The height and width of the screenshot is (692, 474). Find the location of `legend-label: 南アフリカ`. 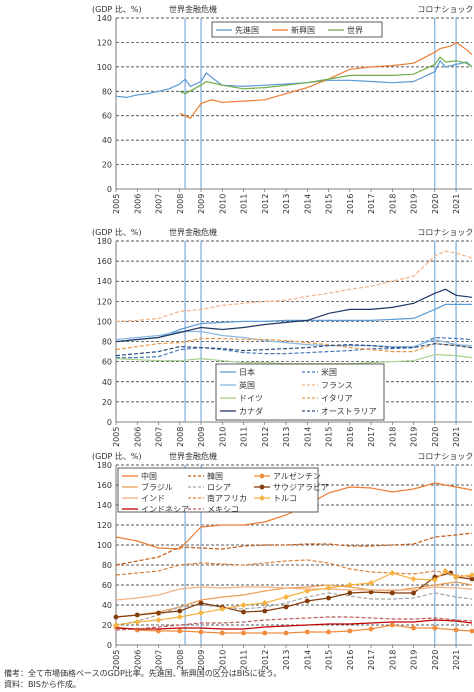

legend-label: 南アフリカ is located at coordinates (227, 498).